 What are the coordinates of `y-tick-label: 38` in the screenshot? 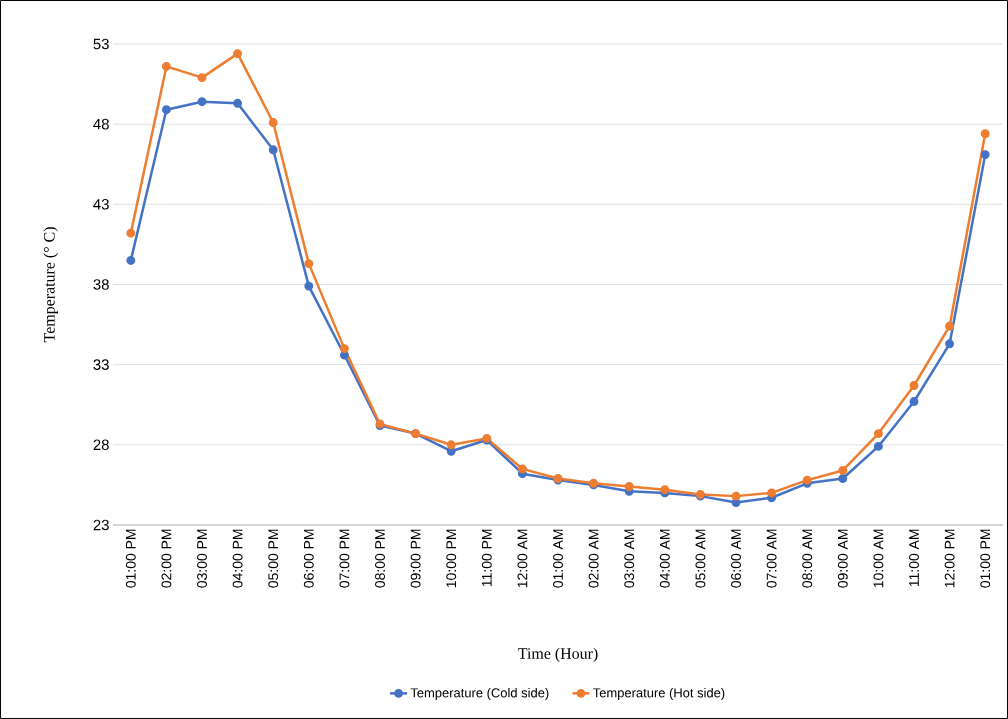 It's located at (101, 284).